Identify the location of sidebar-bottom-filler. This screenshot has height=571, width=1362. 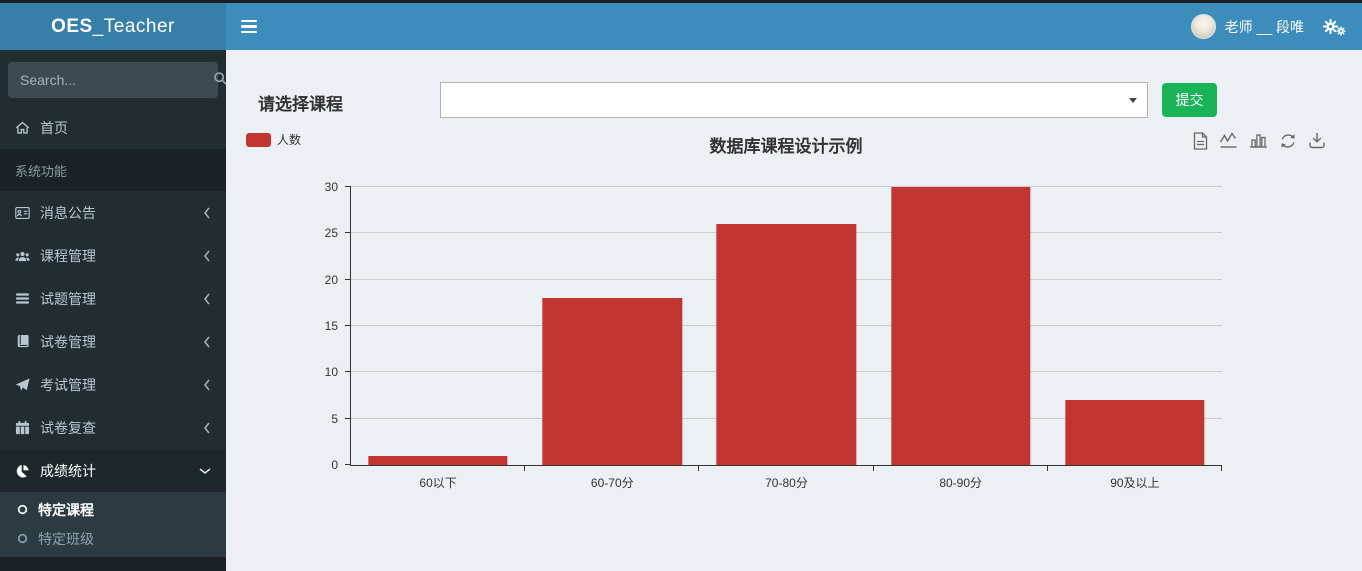
(113, 564).